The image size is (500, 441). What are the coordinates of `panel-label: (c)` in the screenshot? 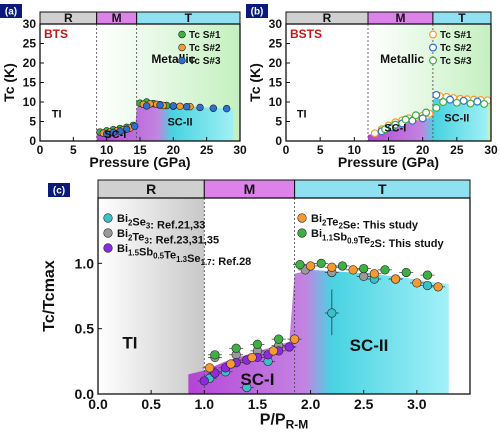 It's located at (59, 191).